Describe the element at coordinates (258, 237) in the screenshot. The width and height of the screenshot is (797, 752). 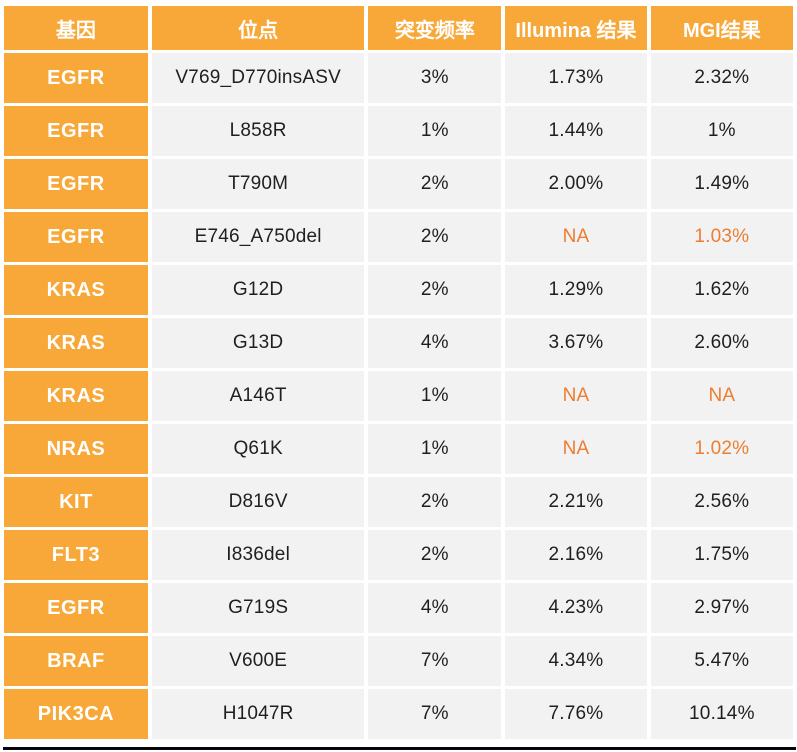
I see `cell-site: E746_A750del` at that location.